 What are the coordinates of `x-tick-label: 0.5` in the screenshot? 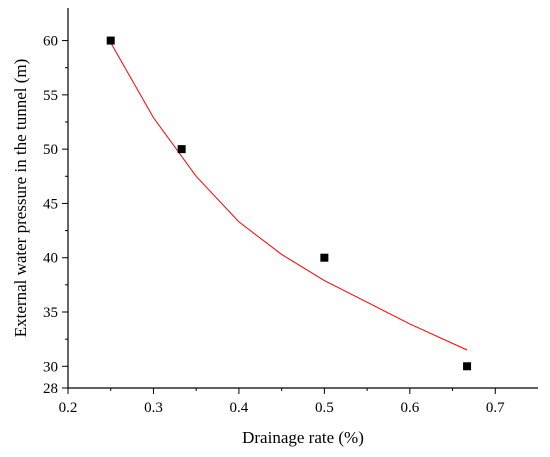 It's located at (324, 408).